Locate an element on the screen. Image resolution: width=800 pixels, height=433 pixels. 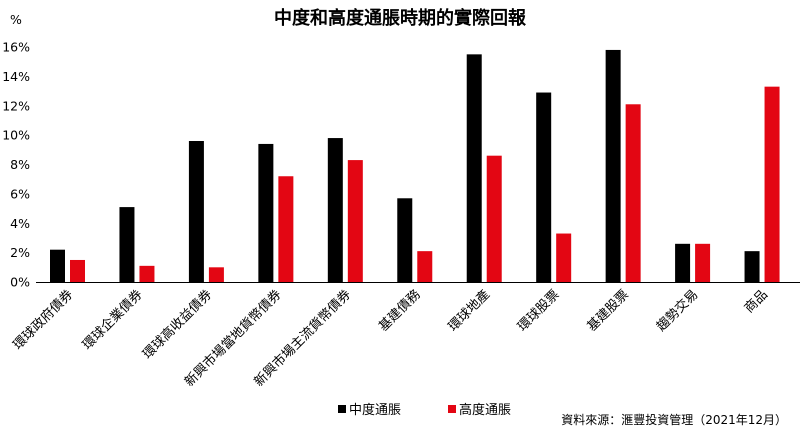
y-tick-label: 8% is located at coordinates (20, 164).